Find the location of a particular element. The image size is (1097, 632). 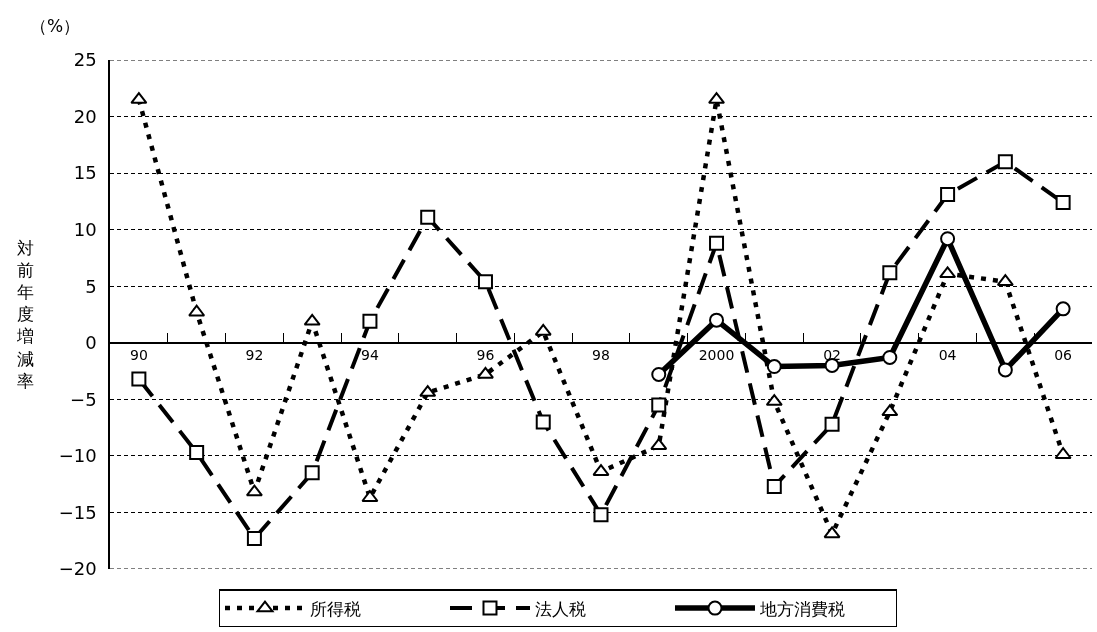

x-tick-label: 98 is located at coordinates (601, 355).